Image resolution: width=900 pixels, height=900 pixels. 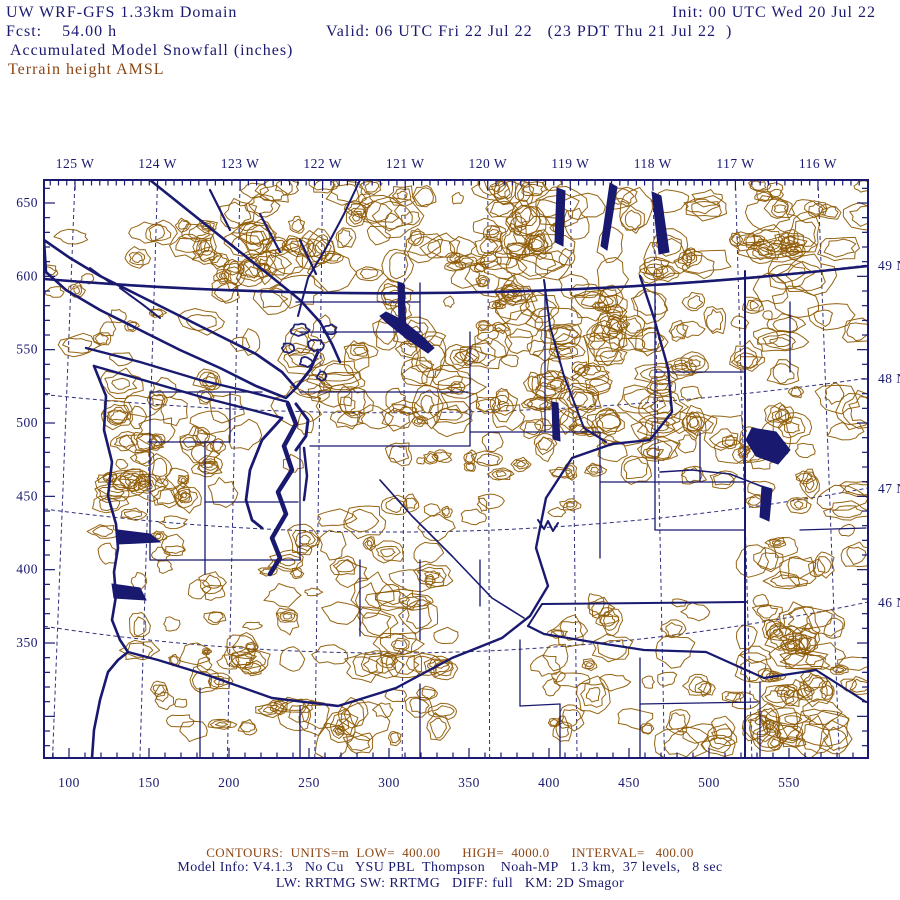 I want to click on okanogan-river, so click(x=575, y=361).